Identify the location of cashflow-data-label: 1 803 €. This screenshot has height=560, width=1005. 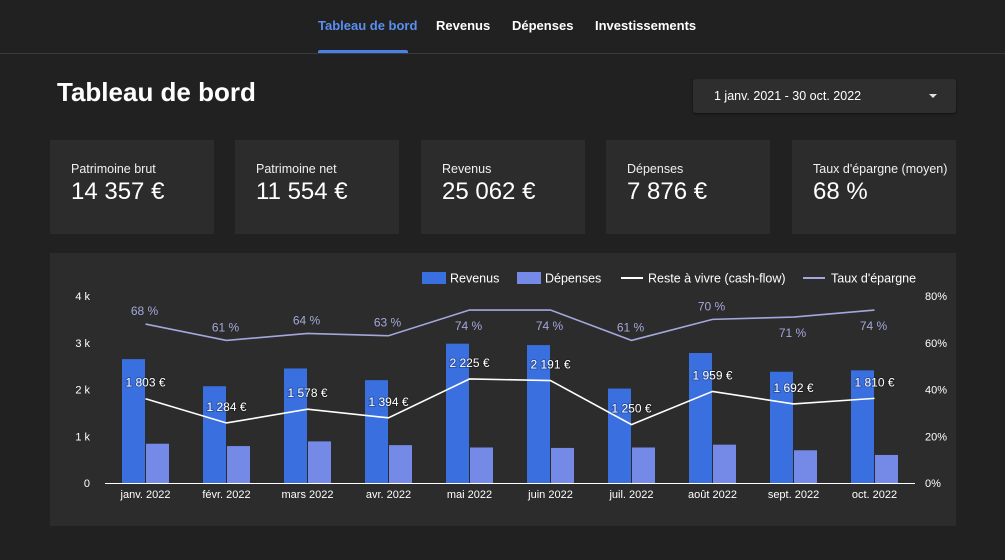
(145, 383).